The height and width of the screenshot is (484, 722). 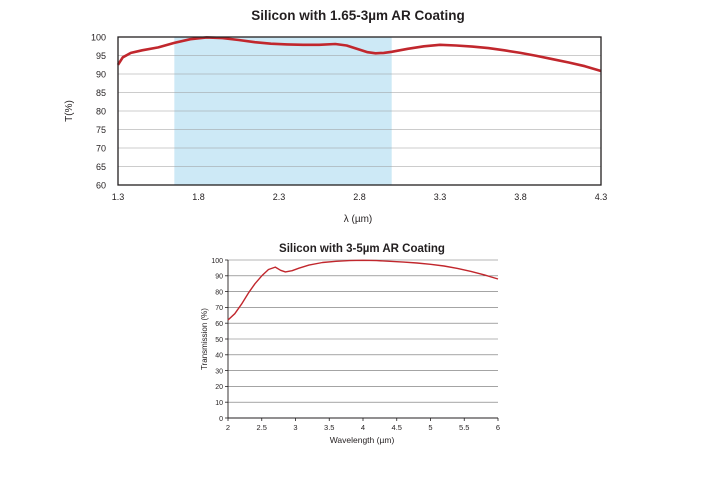 I want to click on chart-1-y-tick-label: 90, so click(x=101, y=75).